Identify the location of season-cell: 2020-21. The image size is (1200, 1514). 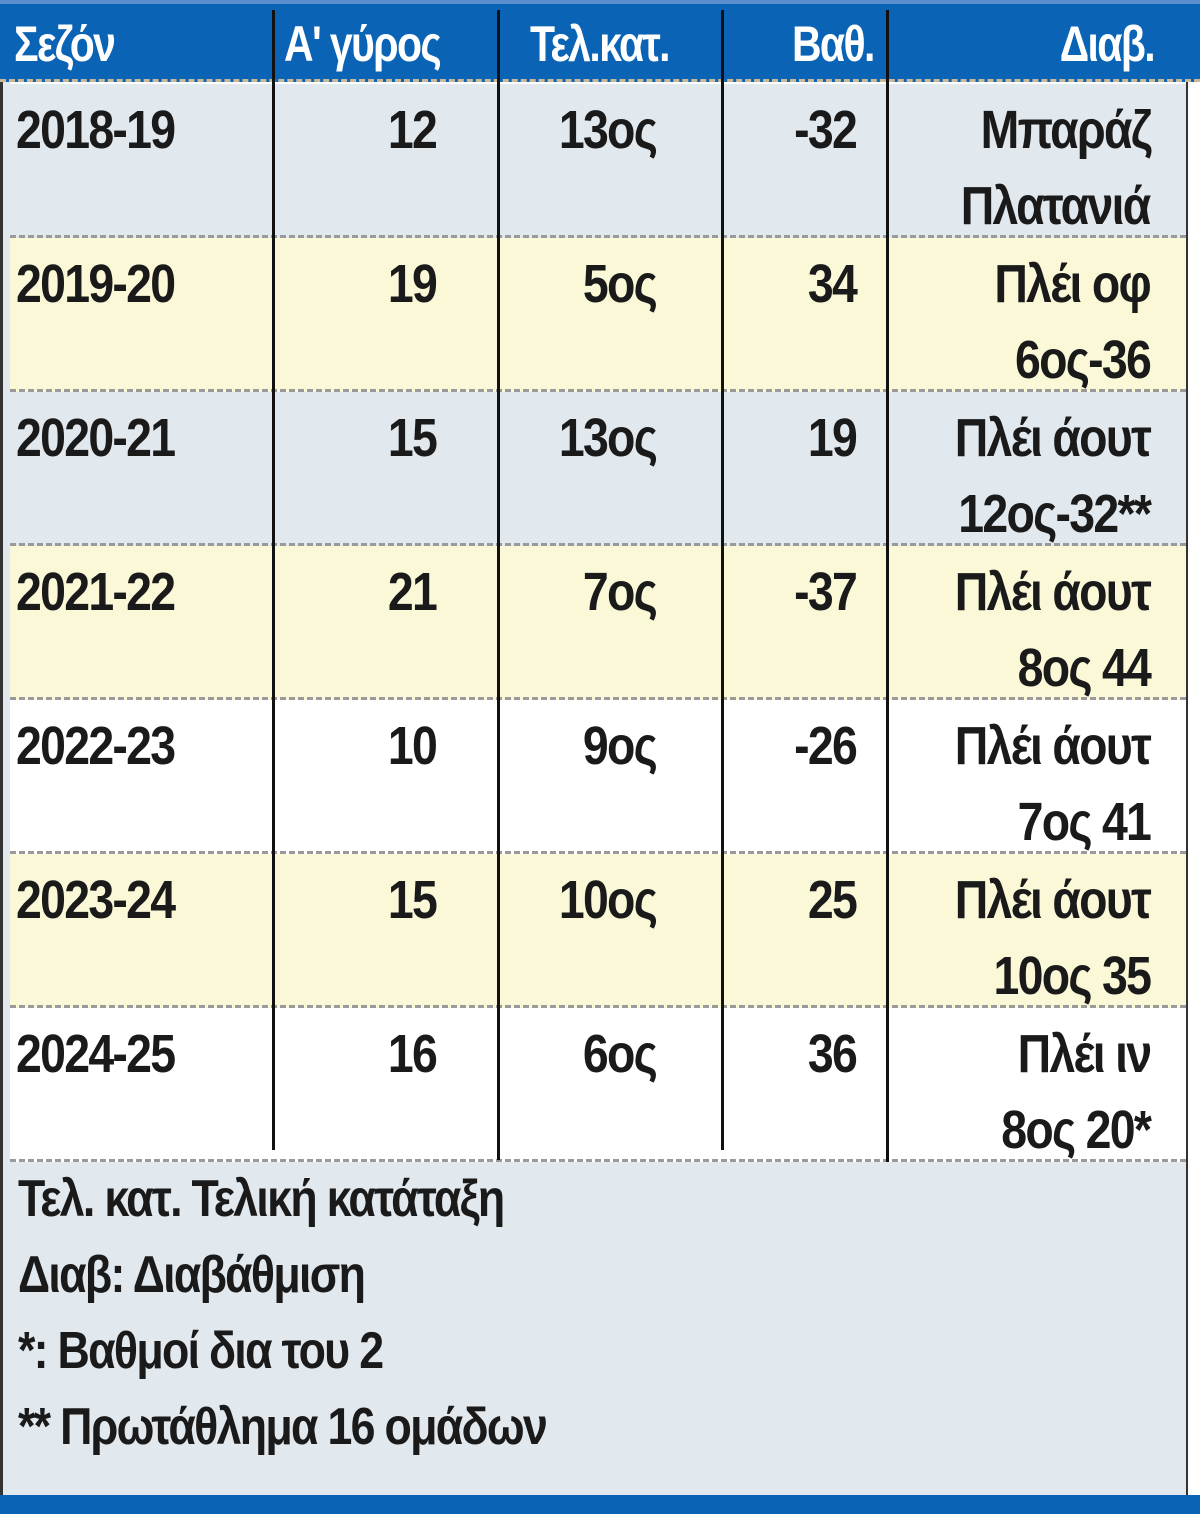
(96, 438).